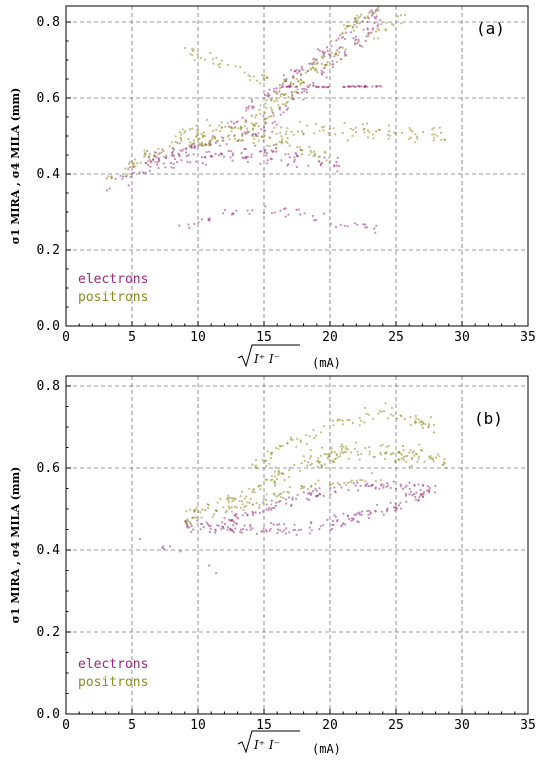  I want to click on y-axis-label-a: σ1 MIRA , σ4 MILA (mm), so click(15, 166).